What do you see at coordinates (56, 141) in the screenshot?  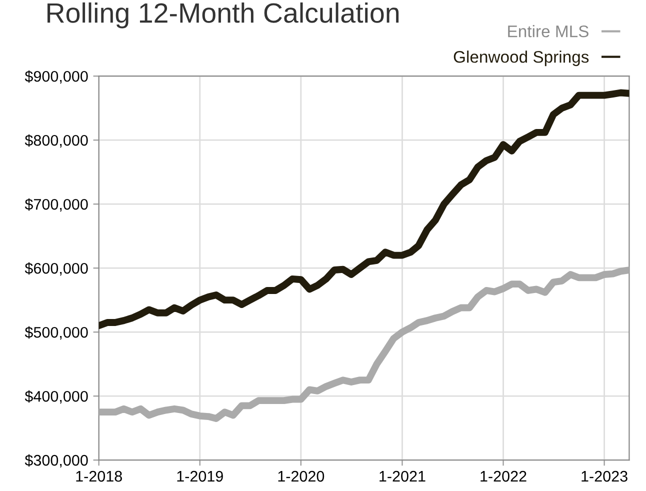 I see `y-tick-label: $800,000` at bounding box center [56, 141].